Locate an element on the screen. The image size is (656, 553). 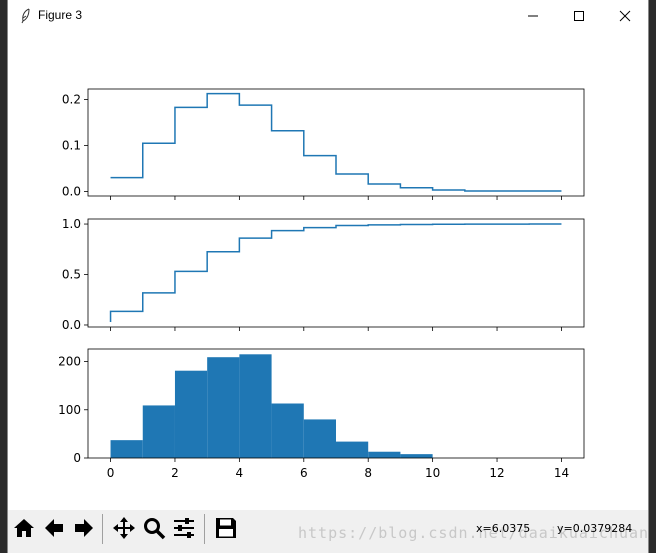
configure-subplots-icon is located at coordinates (184, 528).